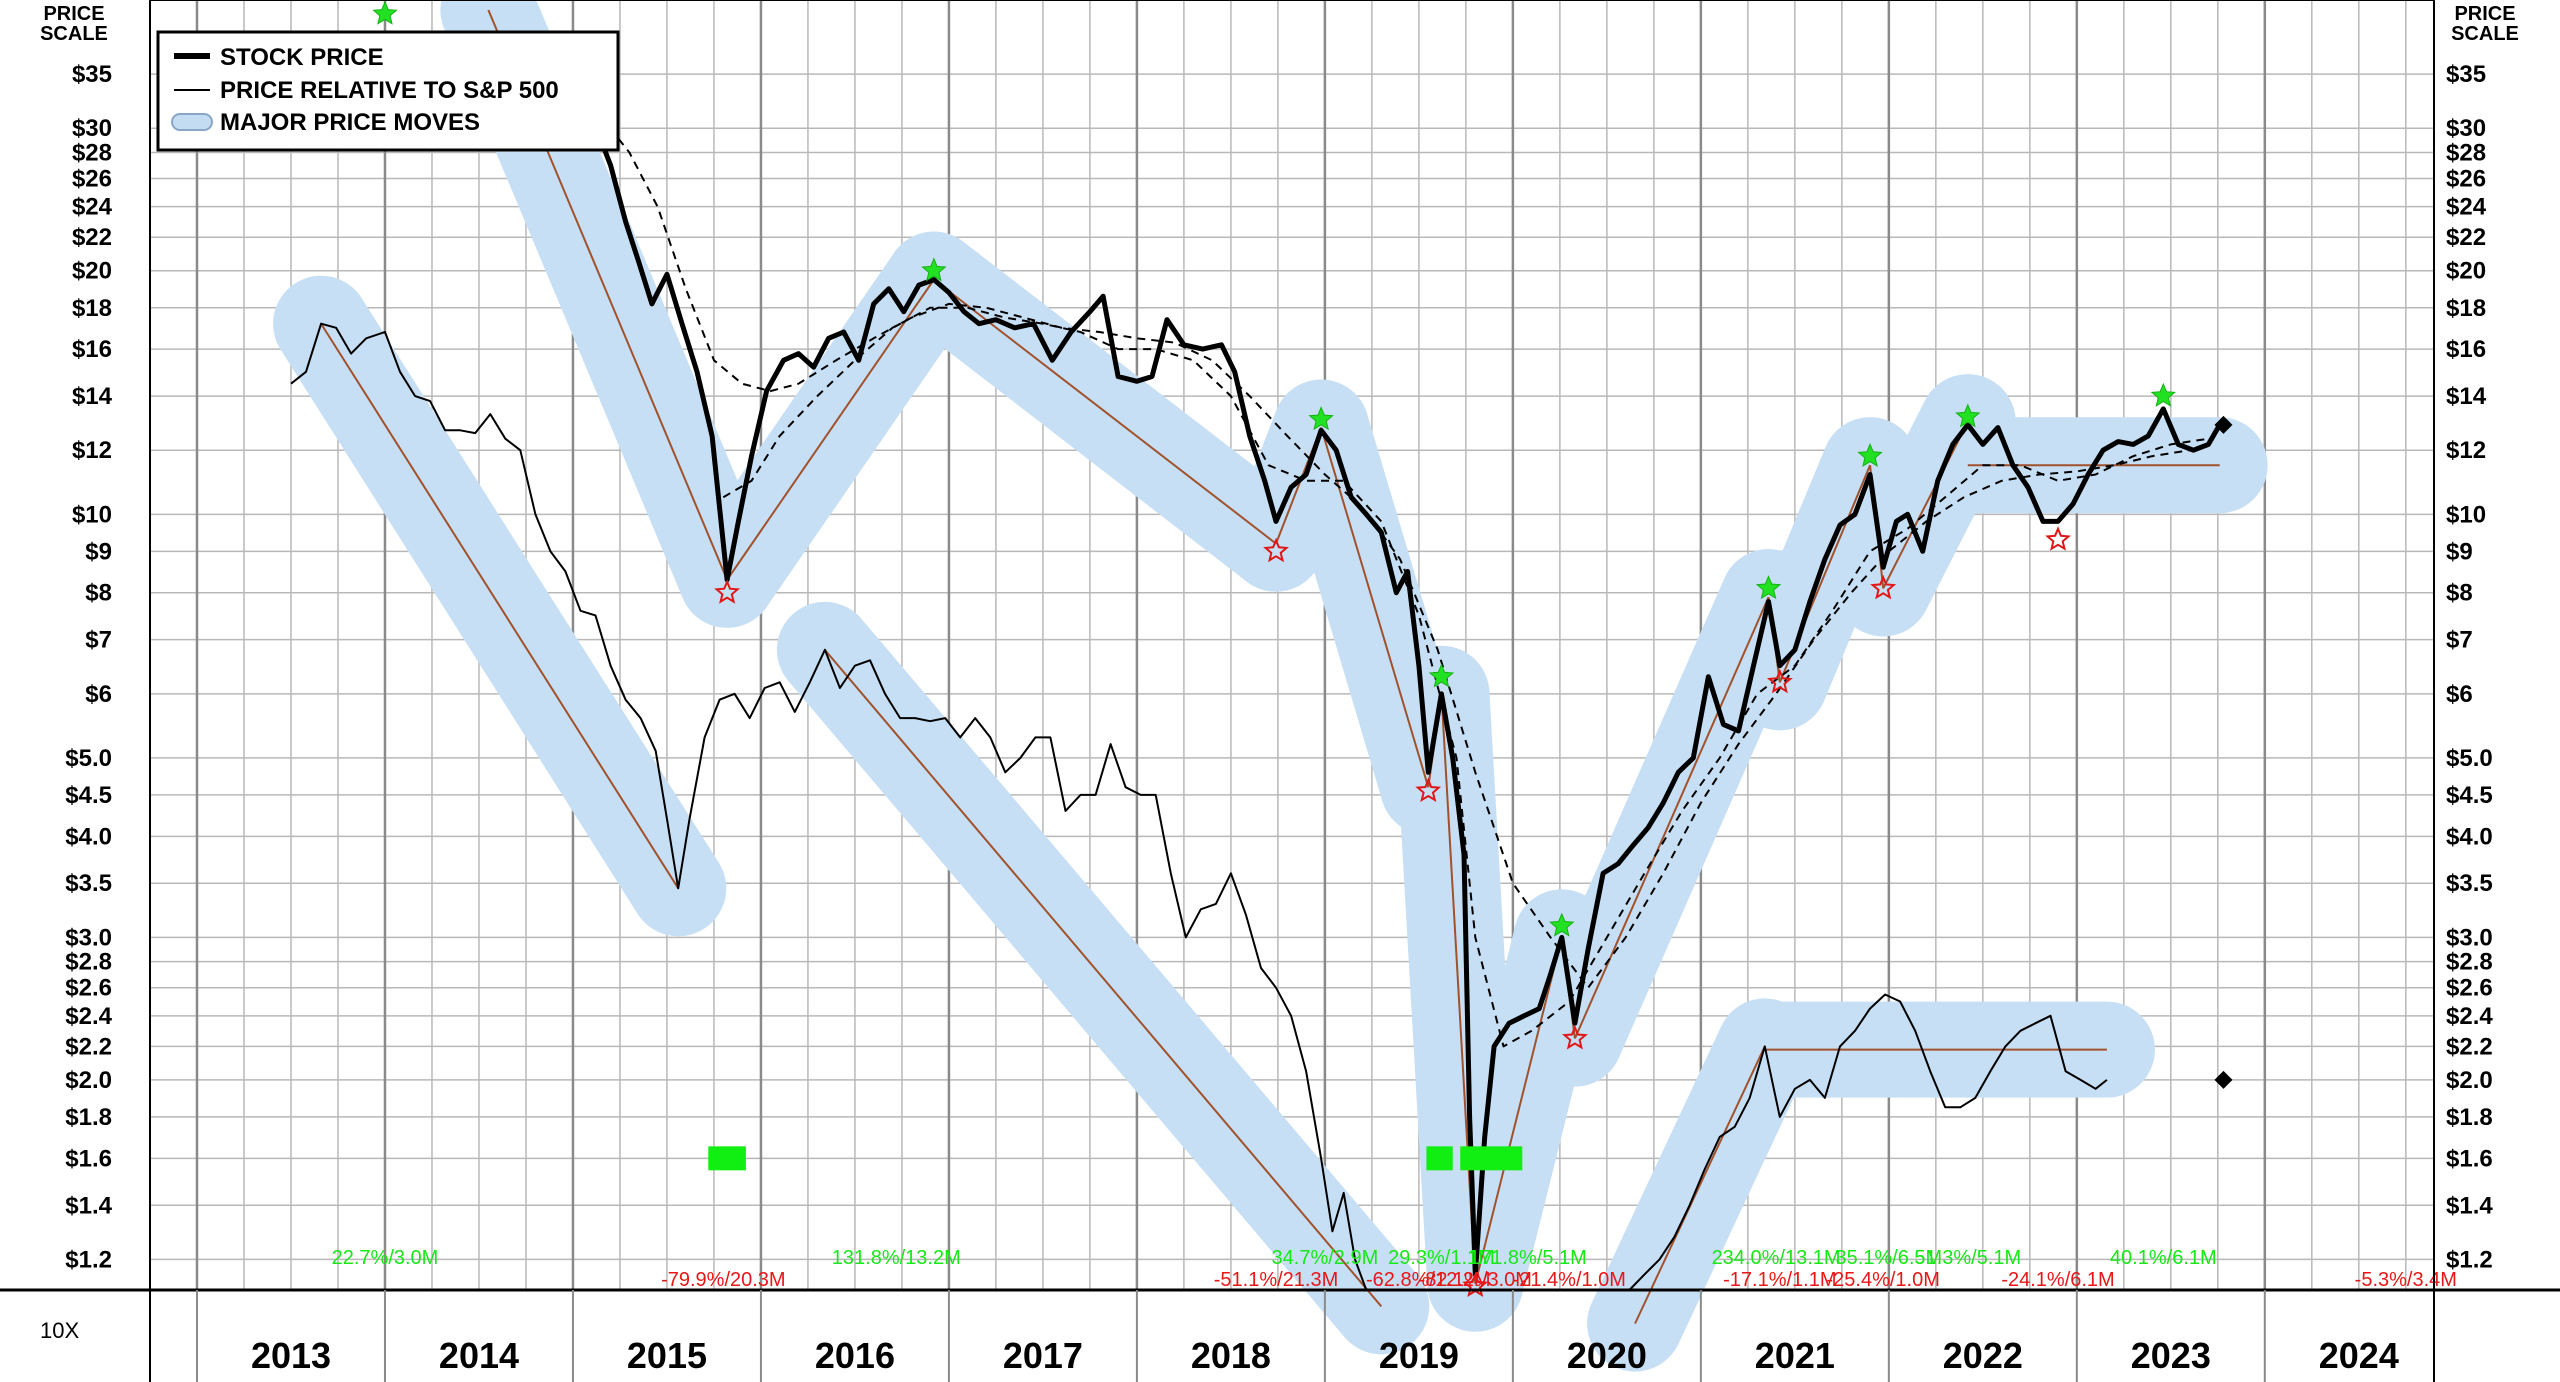  I want to click on y-tick-label-right: $24, so click(2466, 207).